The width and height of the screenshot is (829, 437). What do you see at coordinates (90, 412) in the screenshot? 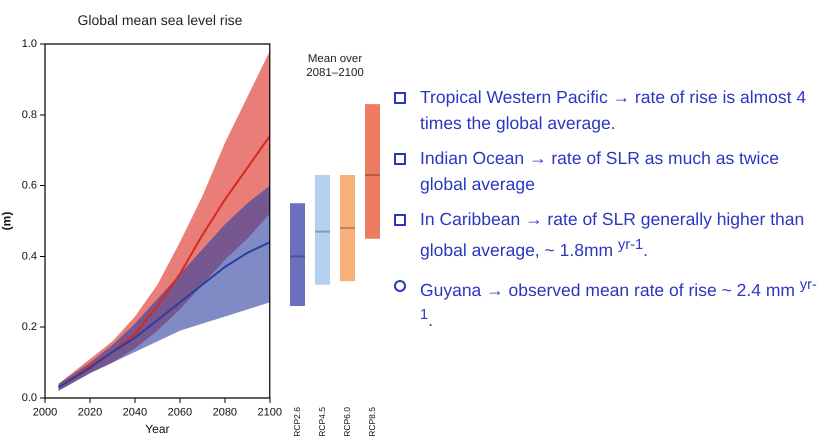
I see `x-tick-label: 2020` at bounding box center [90, 412].